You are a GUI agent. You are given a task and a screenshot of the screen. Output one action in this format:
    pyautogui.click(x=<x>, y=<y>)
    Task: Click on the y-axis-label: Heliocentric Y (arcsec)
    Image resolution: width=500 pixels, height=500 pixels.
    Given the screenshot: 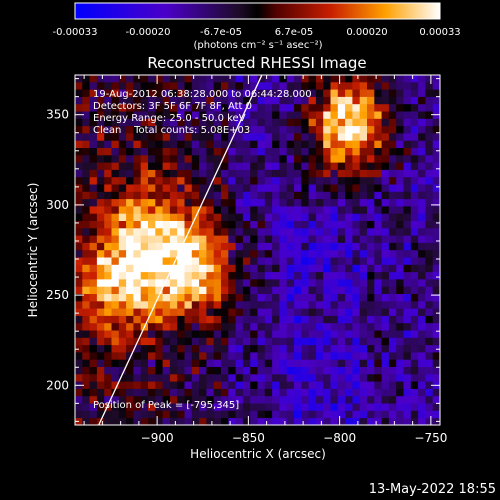 What is the action you would take?
    pyautogui.click(x=33, y=250)
    